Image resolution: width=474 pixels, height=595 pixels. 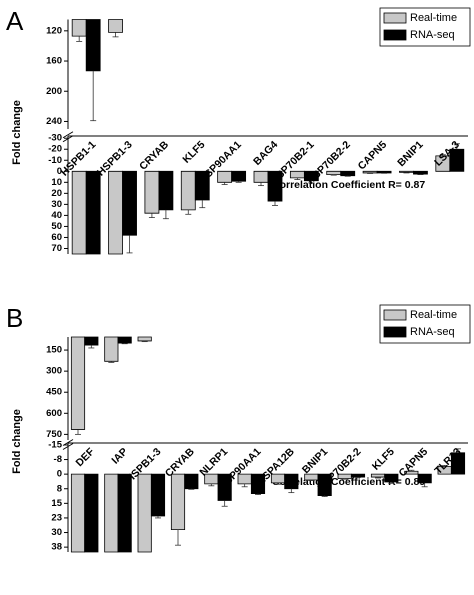 What do you see at coordinates (54, 413) in the screenshot?
I see `y-tick-label: 600` at bounding box center [54, 413].